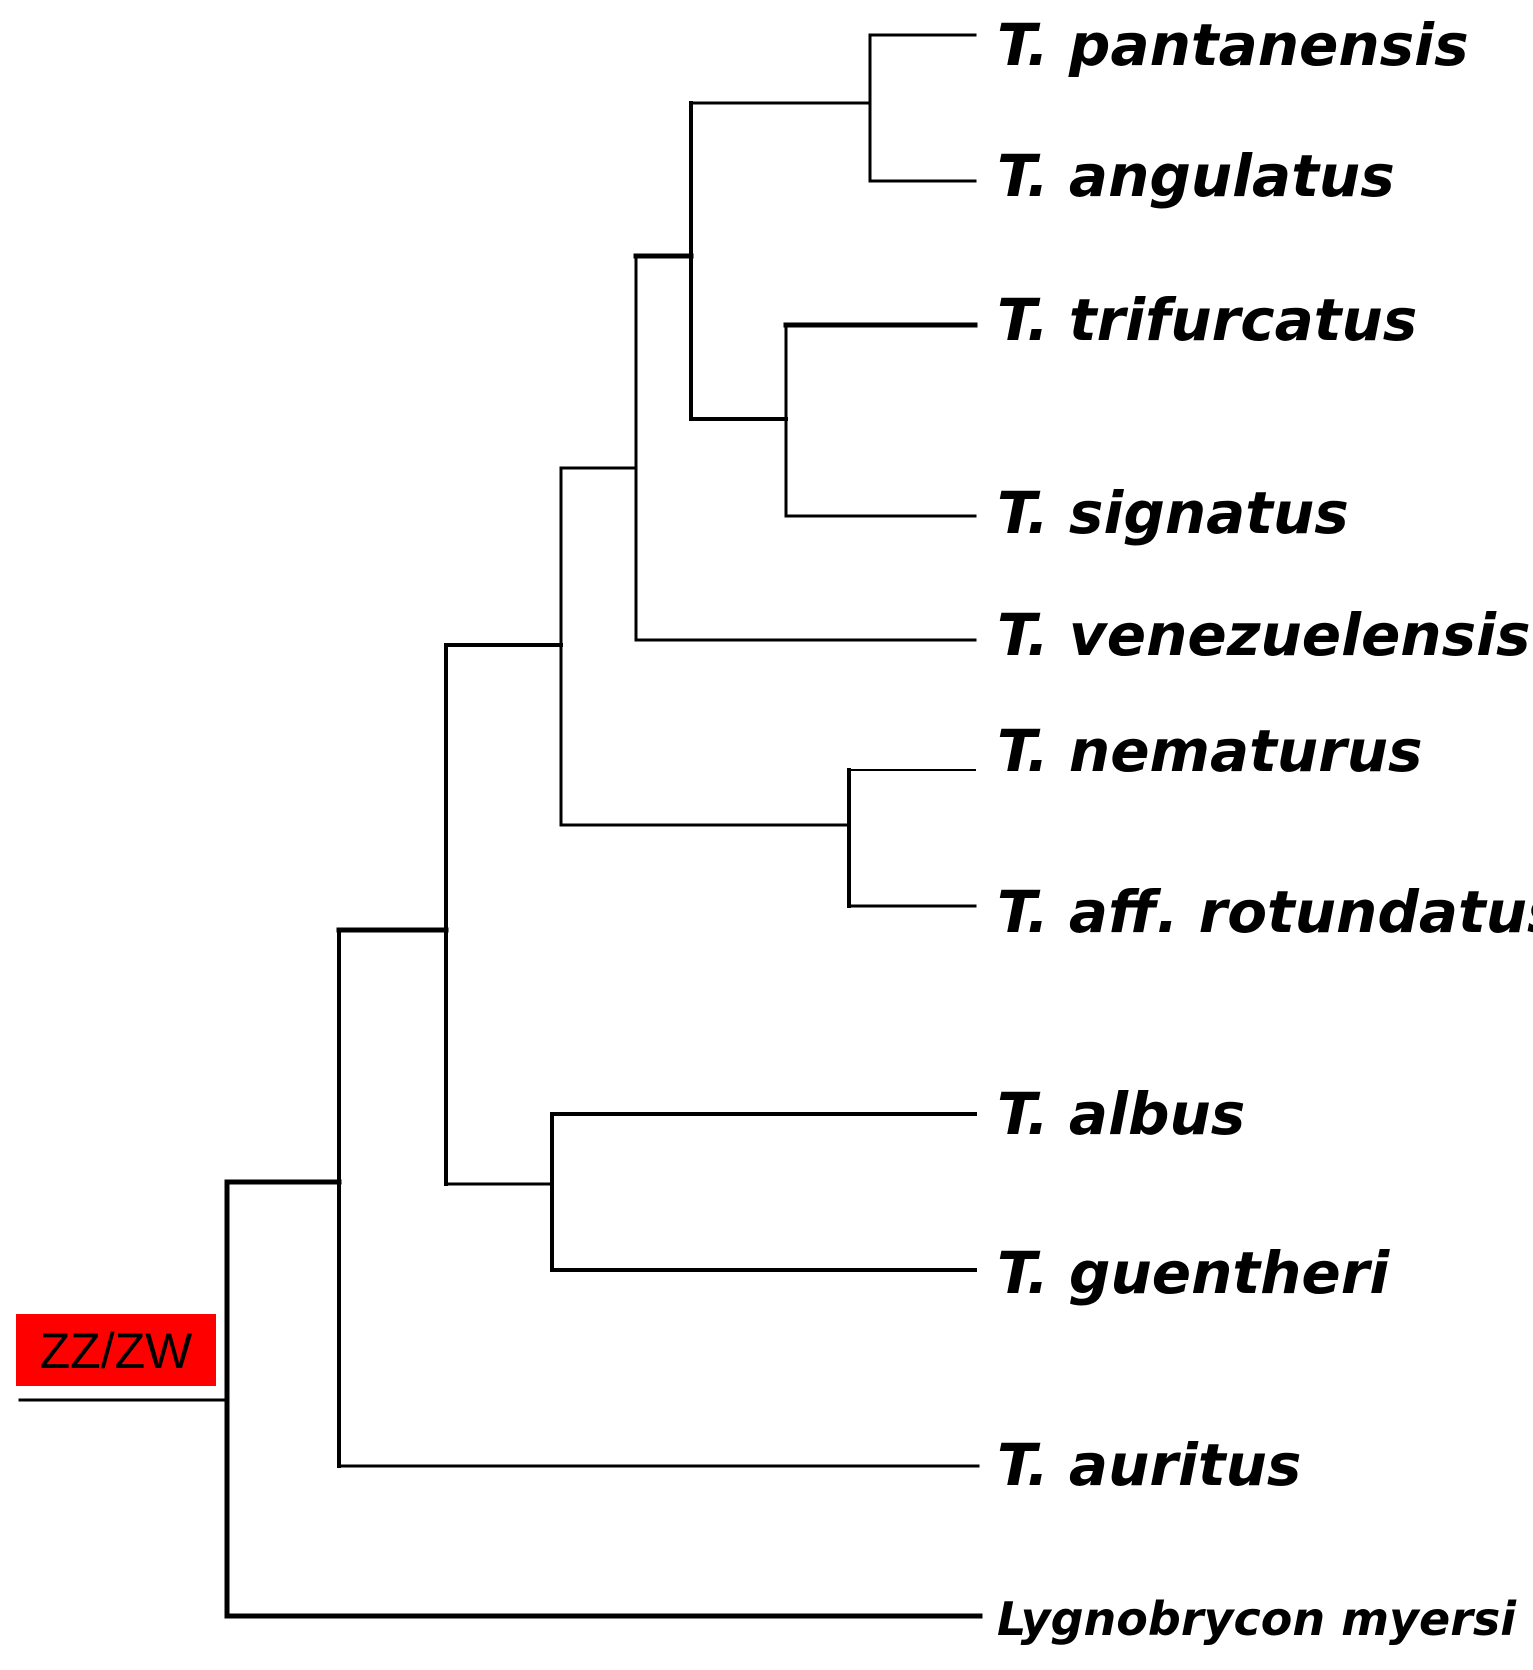  I want to click on taxon-label-nematurus: T. nematurus, so click(1210, 751).